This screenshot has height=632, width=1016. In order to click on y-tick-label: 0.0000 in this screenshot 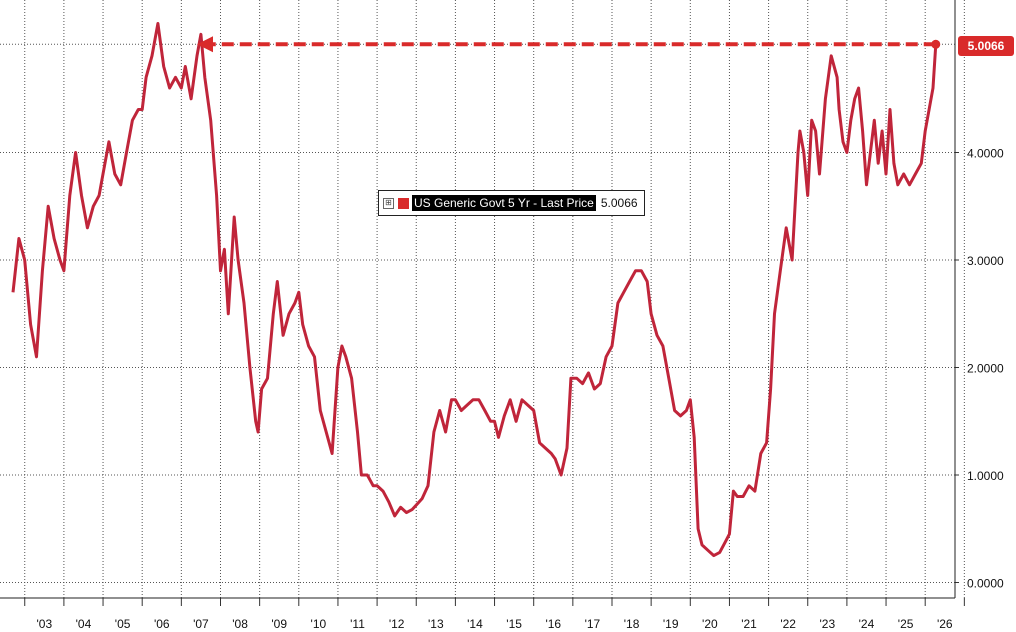, I will do `click(985, 584)`.